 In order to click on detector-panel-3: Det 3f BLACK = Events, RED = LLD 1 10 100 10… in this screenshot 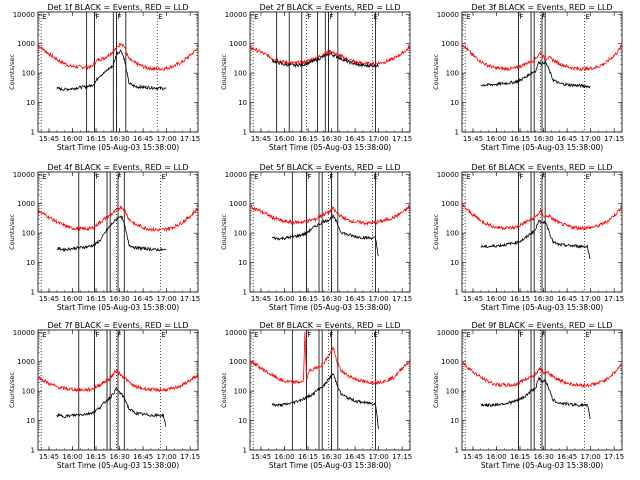, I will do `click(528, 77)`.